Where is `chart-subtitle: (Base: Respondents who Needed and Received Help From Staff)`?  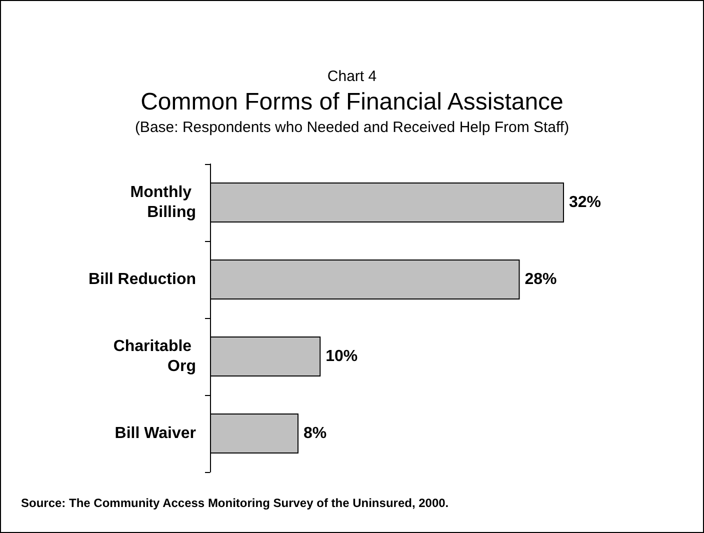
chart-subtitle: (Base: Respondents who Needed and Received Help From Staff) is located at coordinates (352, 127).